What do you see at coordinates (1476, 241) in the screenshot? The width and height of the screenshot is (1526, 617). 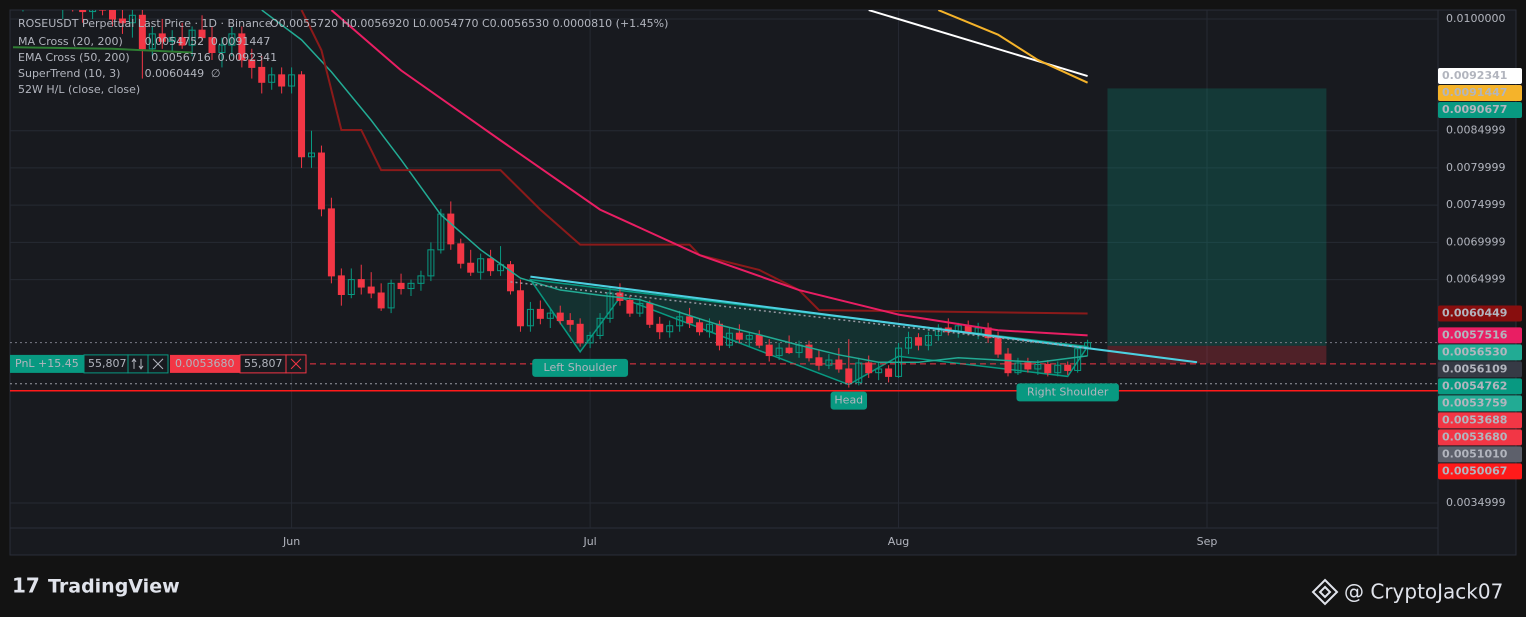 I see `y-tick-label: 0.0069999` at bounding box center [1476, 241].